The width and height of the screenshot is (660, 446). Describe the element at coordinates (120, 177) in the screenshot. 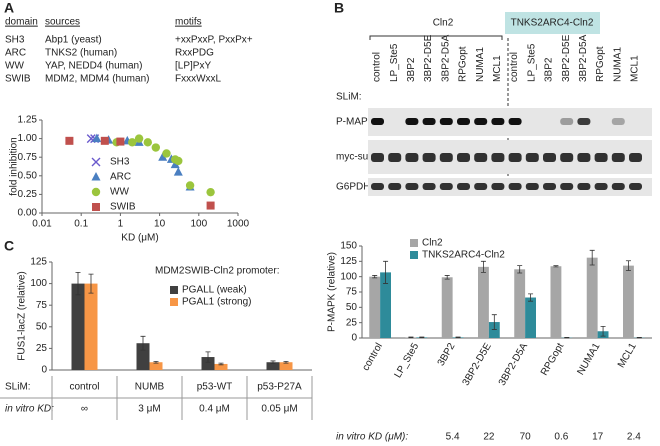

I see `legend-label: ARC` at that location.